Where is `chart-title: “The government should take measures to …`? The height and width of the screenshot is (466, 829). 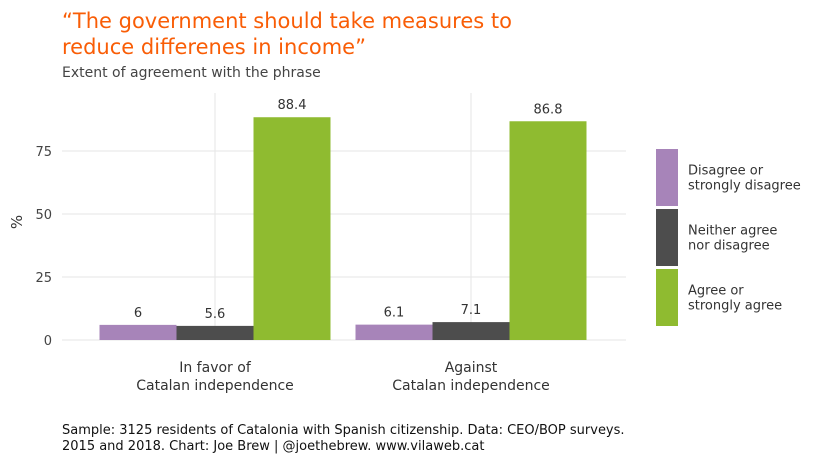
chart-title: “The government should take measures to … is located at coordinates (287, 34).